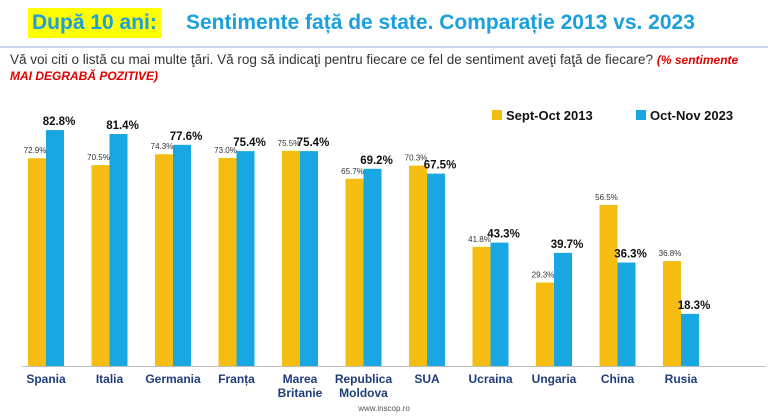  Describe the element at coordinates (440, 166) in the screenshot. I see `data-label-1-6: 67.5%` at that location.